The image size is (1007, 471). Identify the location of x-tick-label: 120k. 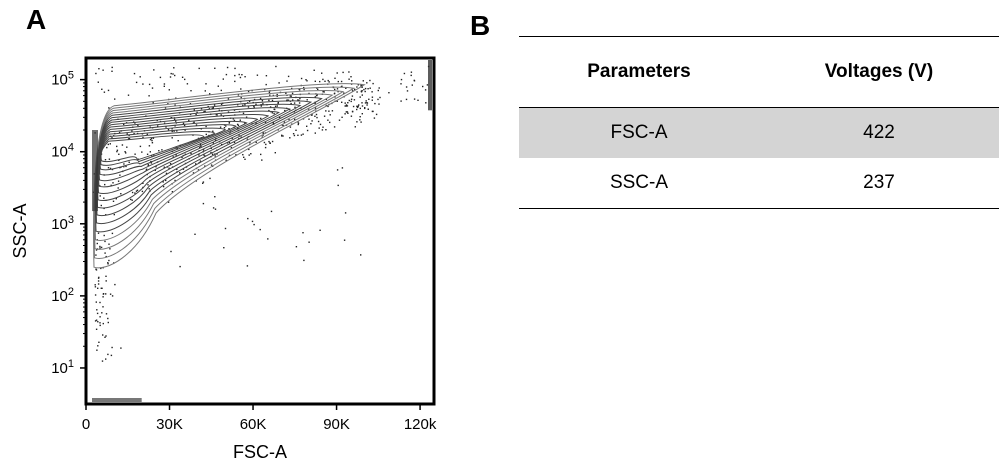
(420, 424).